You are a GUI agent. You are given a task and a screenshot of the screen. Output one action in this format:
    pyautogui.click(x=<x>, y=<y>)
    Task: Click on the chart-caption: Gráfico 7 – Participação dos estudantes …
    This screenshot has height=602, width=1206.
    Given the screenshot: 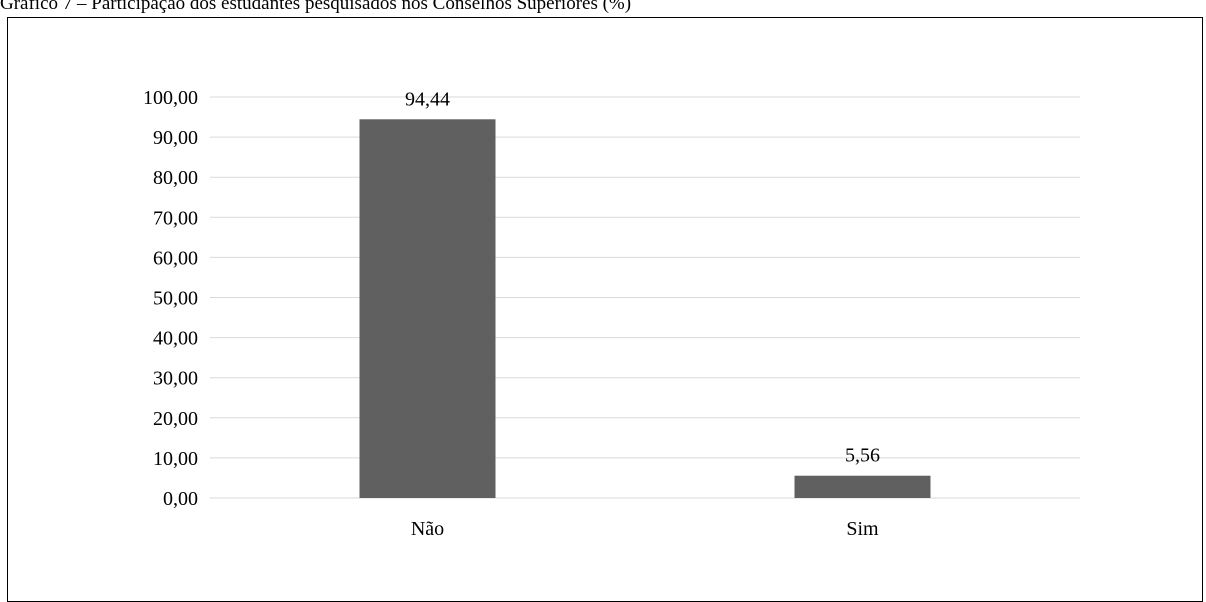 What is the action you would take?
    pyautogui.click(x=316, y=7)
    